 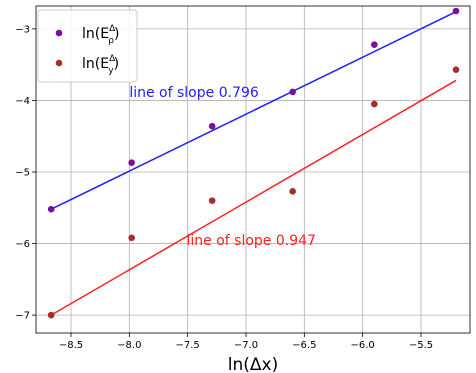 I want to click on y-tick-label: −7, so click(x=22, y=316).